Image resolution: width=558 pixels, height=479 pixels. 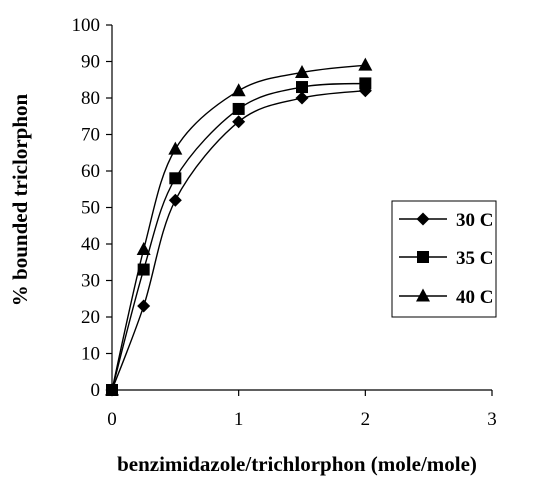 I want to click on y-tick-label: 70, so click(x=90, y=135).